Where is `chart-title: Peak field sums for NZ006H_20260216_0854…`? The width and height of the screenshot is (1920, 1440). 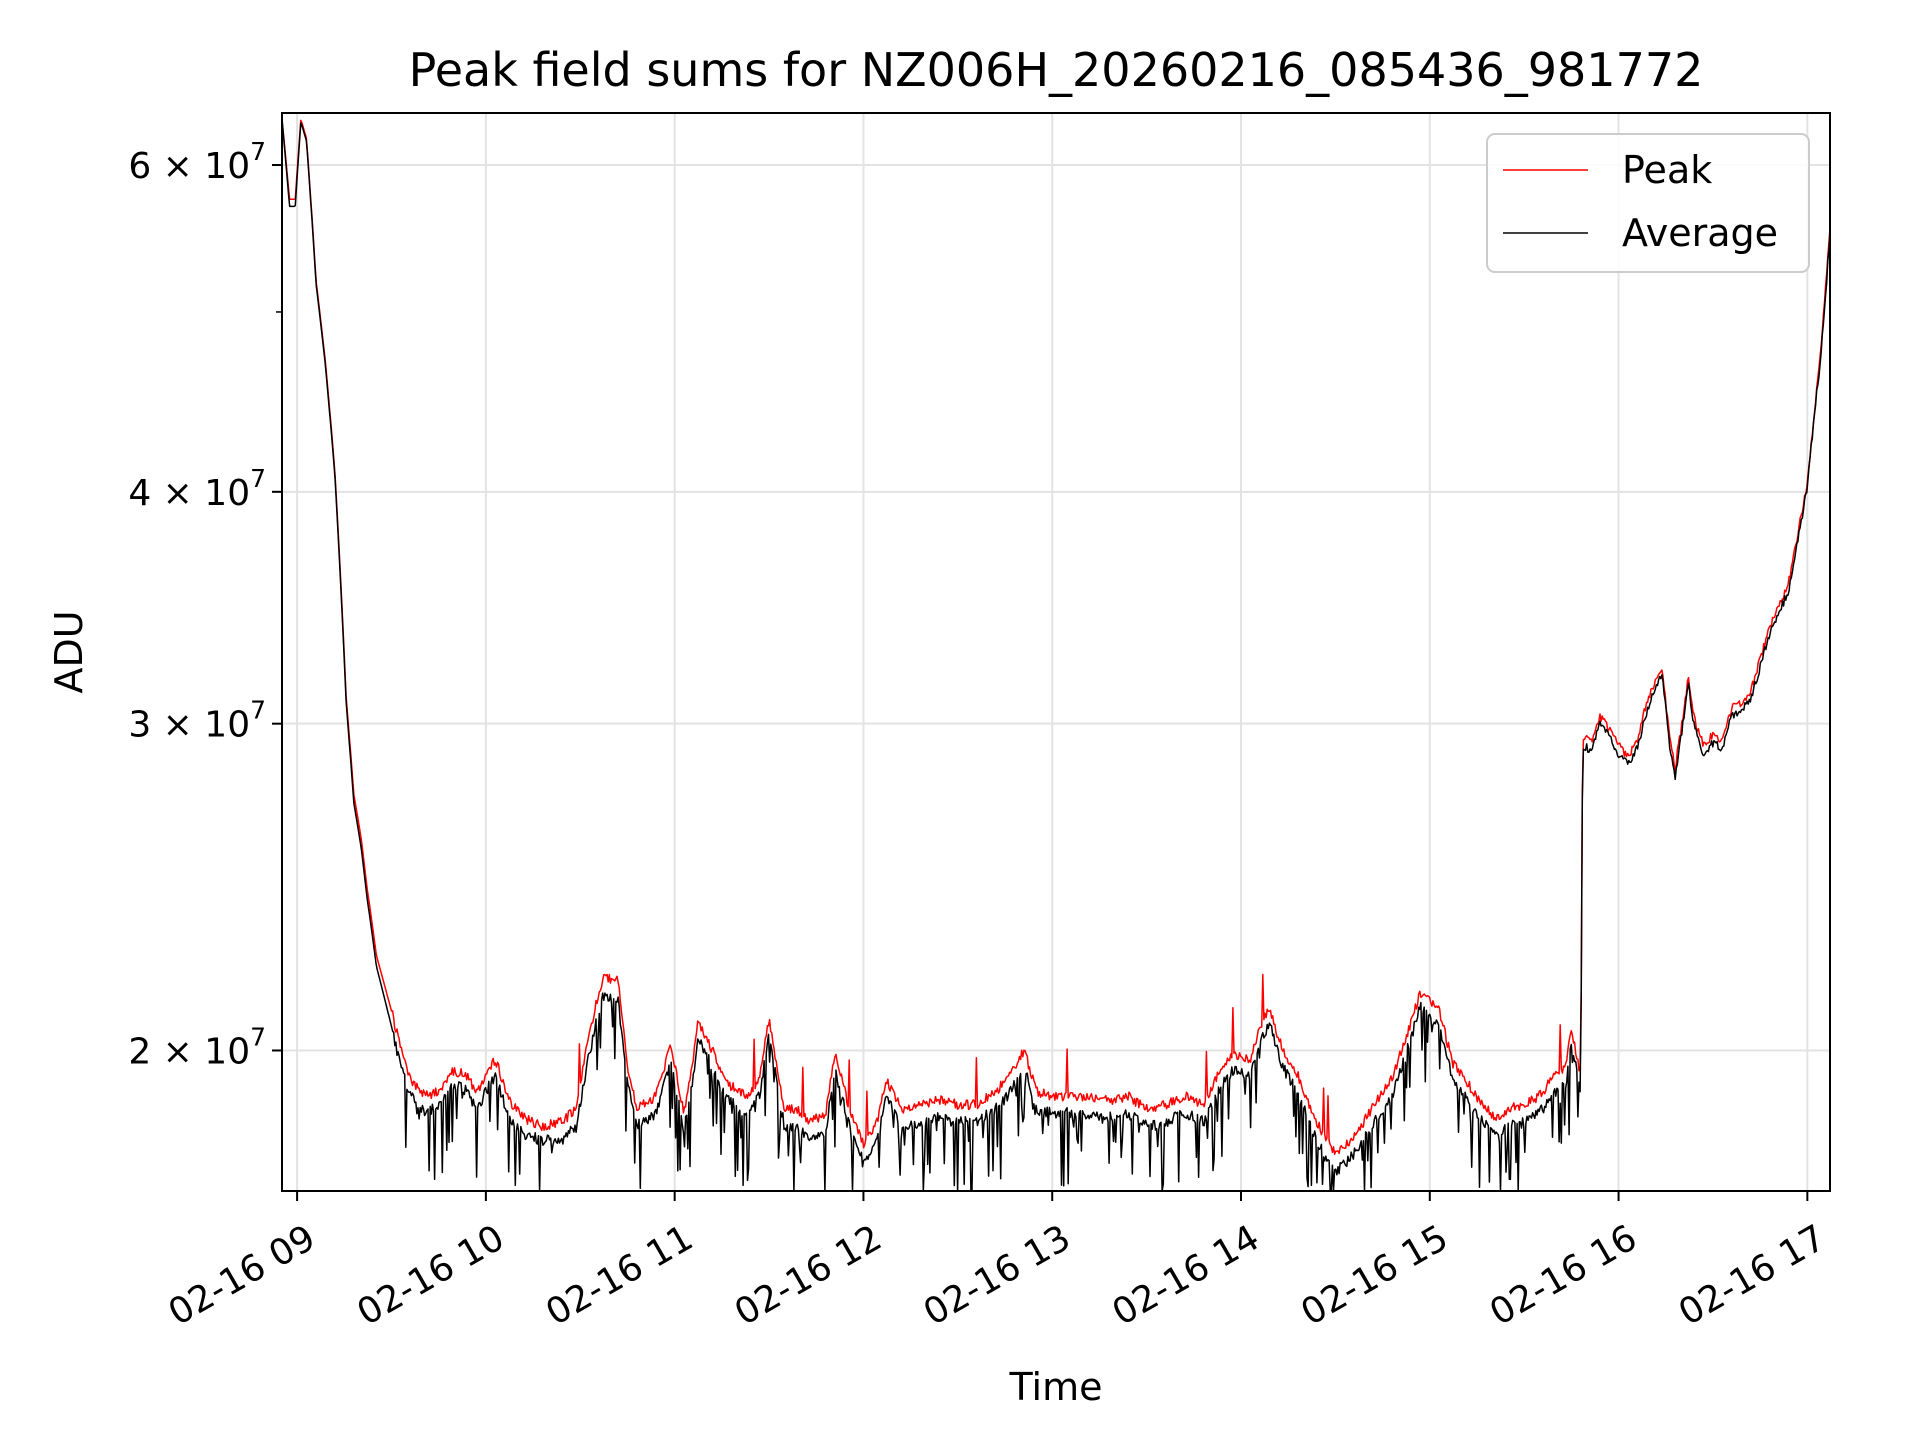
chart-title: Peak field sums for NZ006H_20260216_0854… is located at coordinates (1056, 70).